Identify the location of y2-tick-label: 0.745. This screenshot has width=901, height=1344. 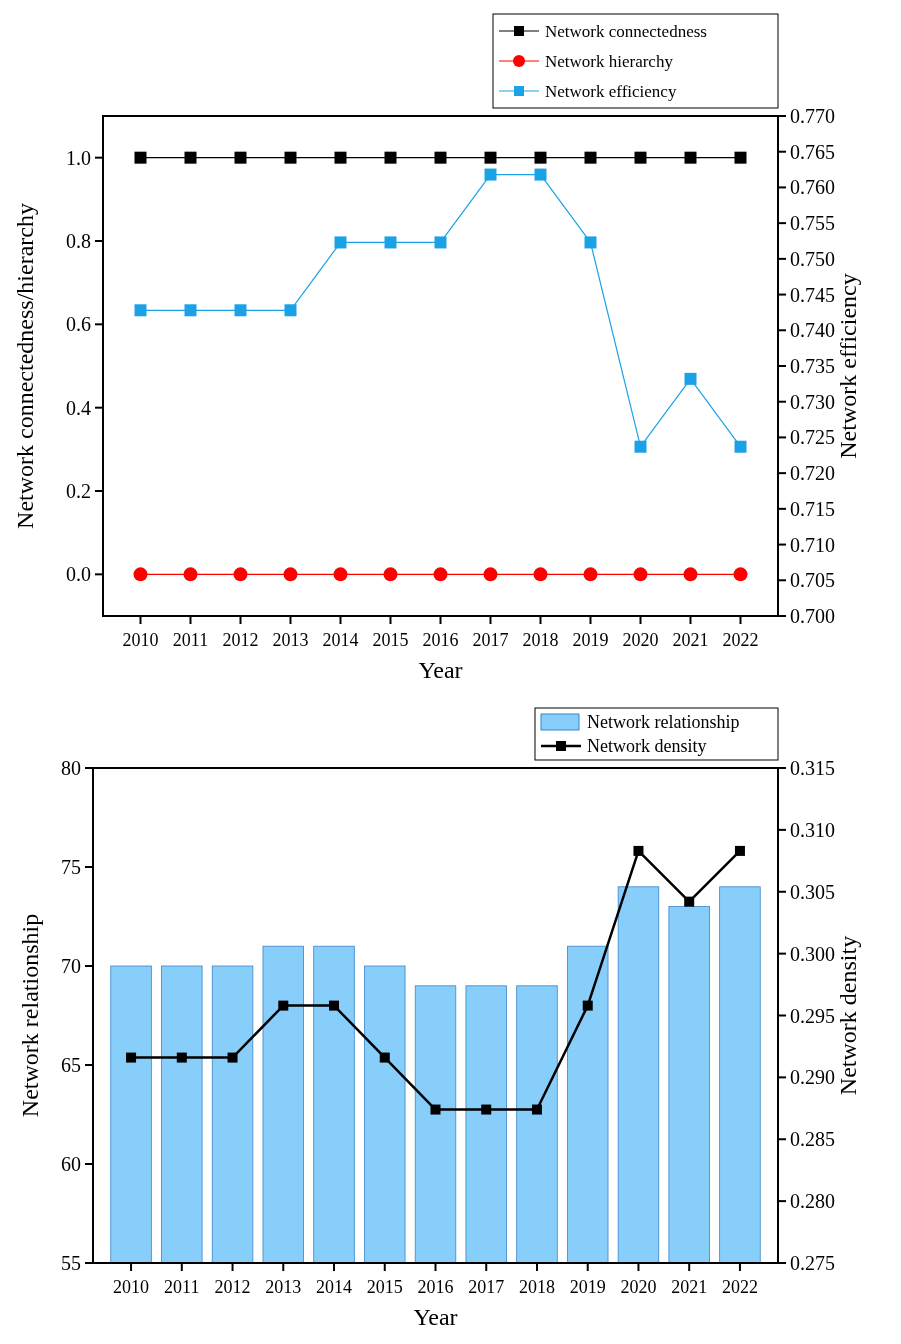
(812, 294).